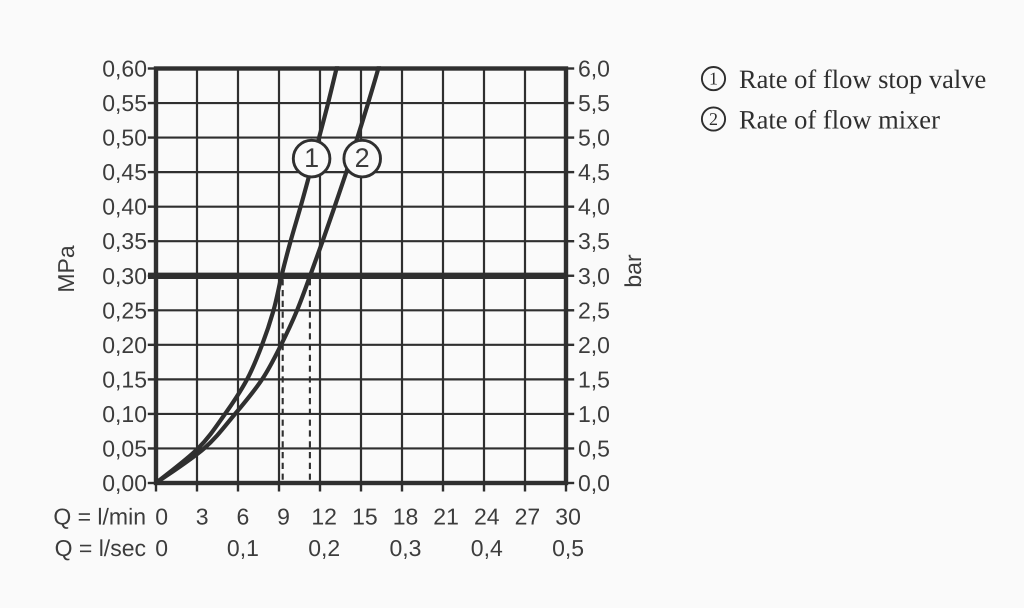 The image size is (1024, 608). Describe the element at coordinates (124, 103) in the screenshot. I see `svg-text: 0,55` at that location.